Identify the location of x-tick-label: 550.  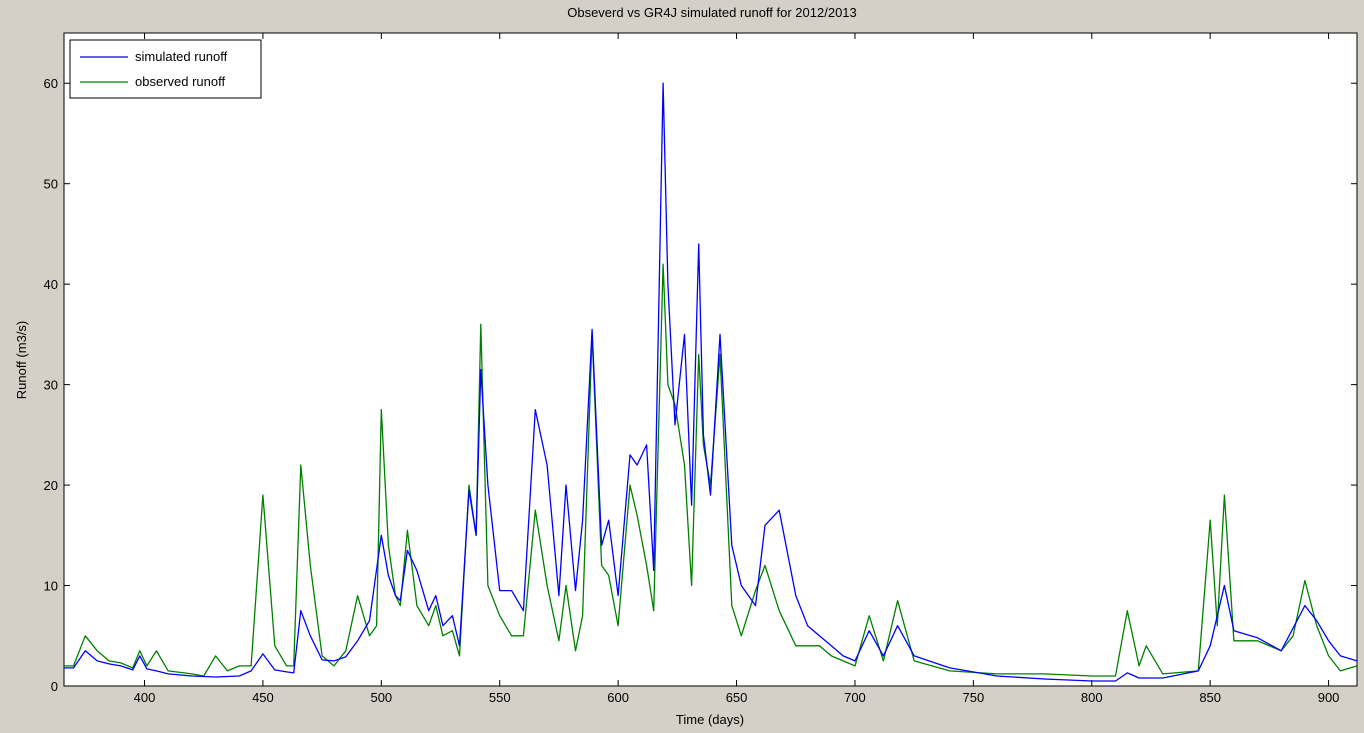
(500, 697).